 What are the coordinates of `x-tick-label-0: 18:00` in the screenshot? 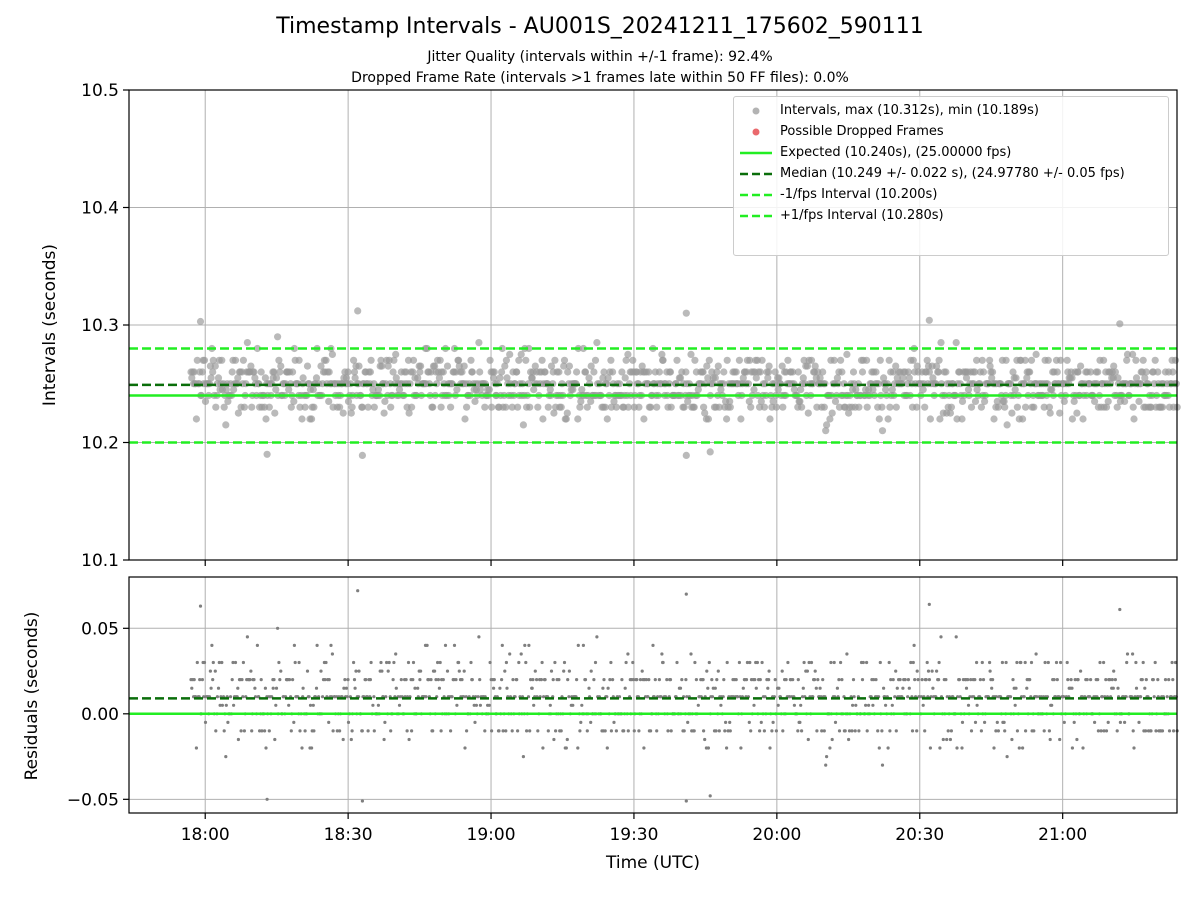 It's located at (205, 835).